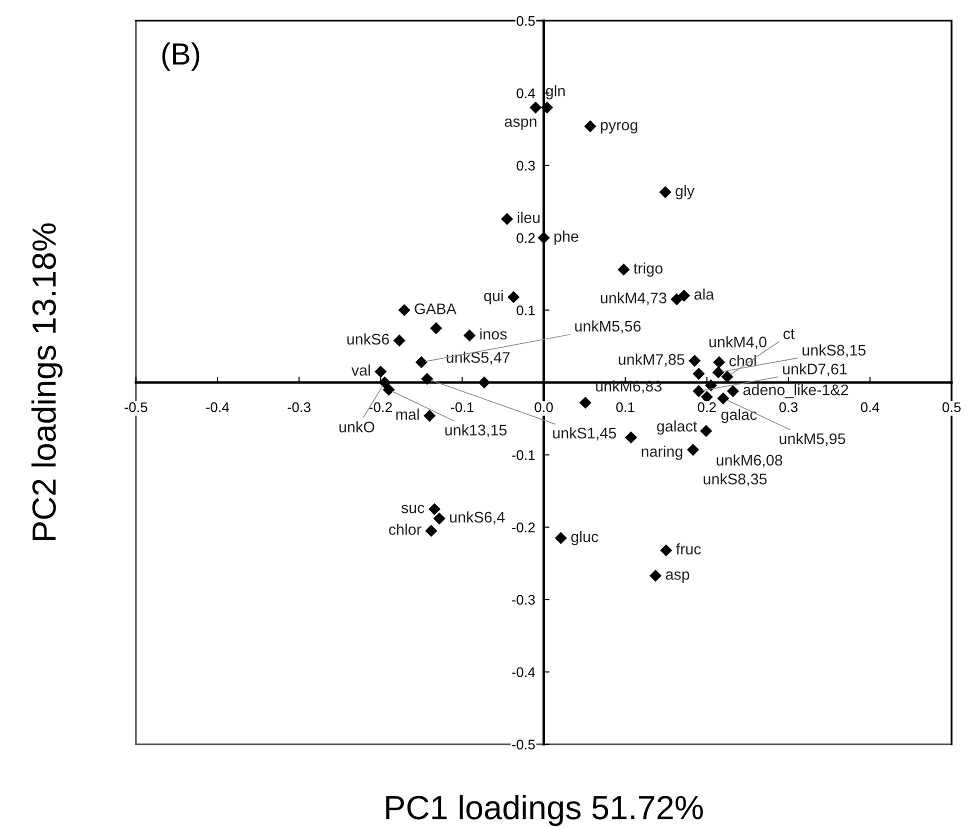  I want to click on annotation: aspn, so click(520, 124).